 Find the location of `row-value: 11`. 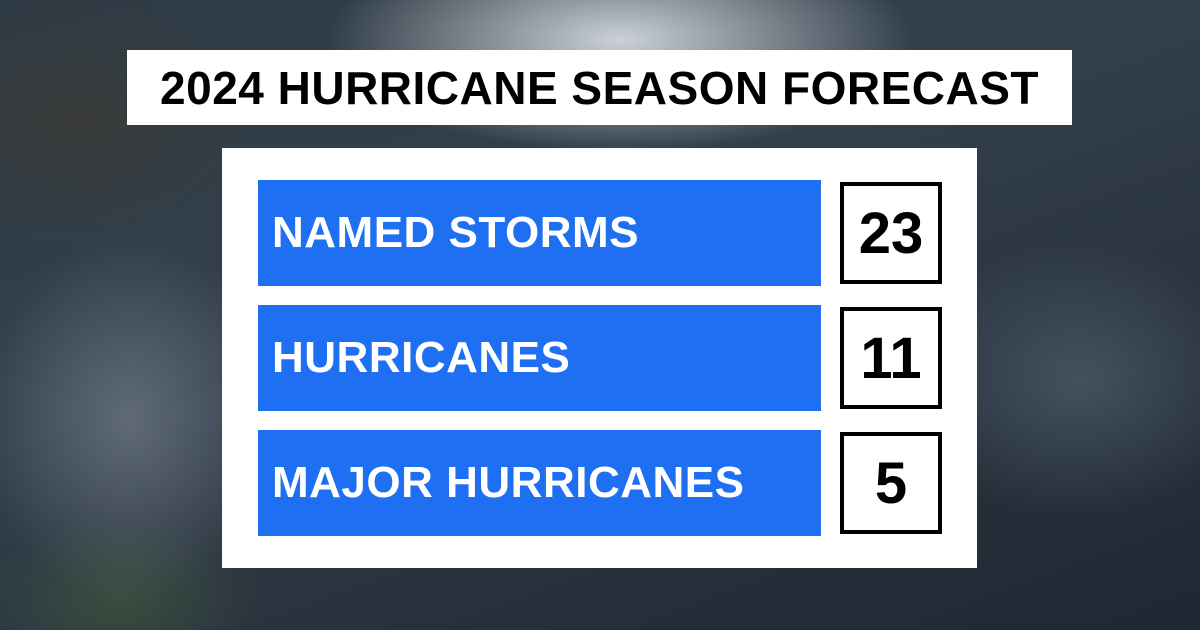

row-value: 11 is located at coordinates (891, 358).